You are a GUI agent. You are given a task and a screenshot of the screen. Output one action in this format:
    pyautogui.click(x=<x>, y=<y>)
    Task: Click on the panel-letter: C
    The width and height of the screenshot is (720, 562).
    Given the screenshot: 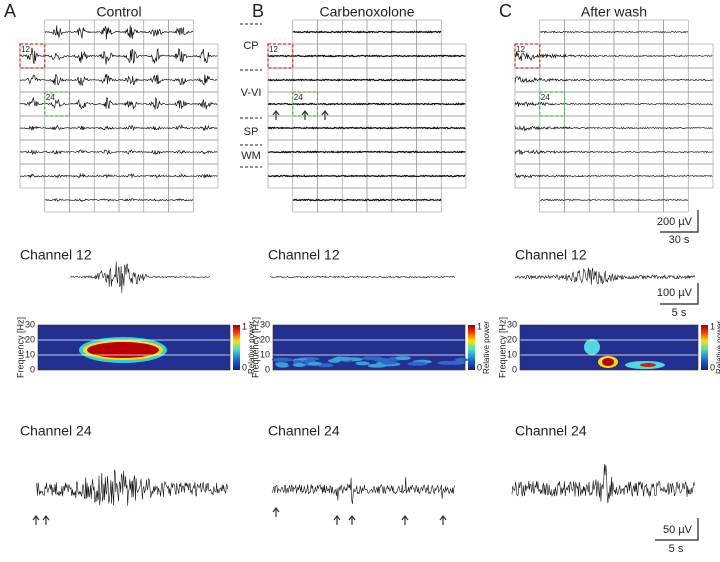 What is the action you would take?
    pyautogui.click(x=505, y=11)
    